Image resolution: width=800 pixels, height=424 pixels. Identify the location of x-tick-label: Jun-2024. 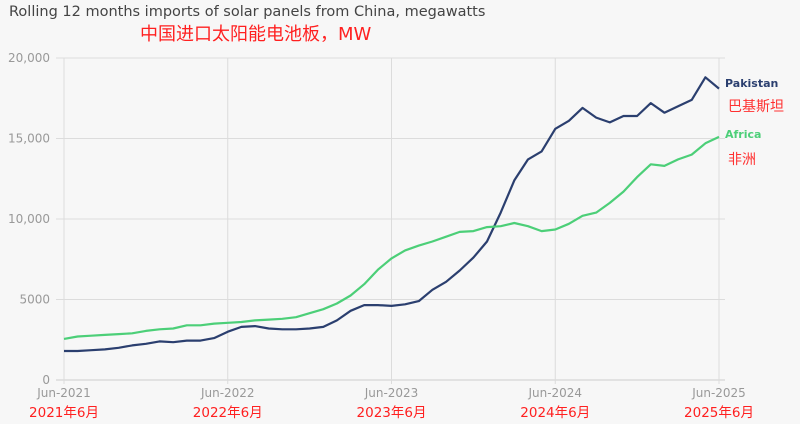
(554, 393).